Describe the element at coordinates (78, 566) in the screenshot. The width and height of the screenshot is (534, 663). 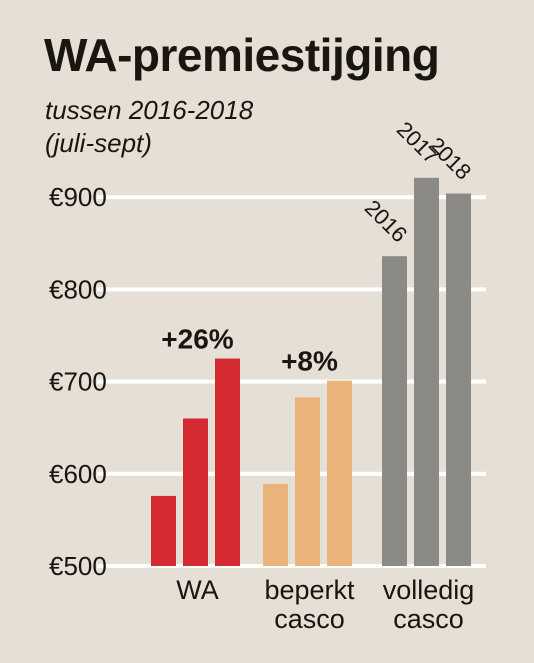
I see `y-tick-label-500: €500` at that location.